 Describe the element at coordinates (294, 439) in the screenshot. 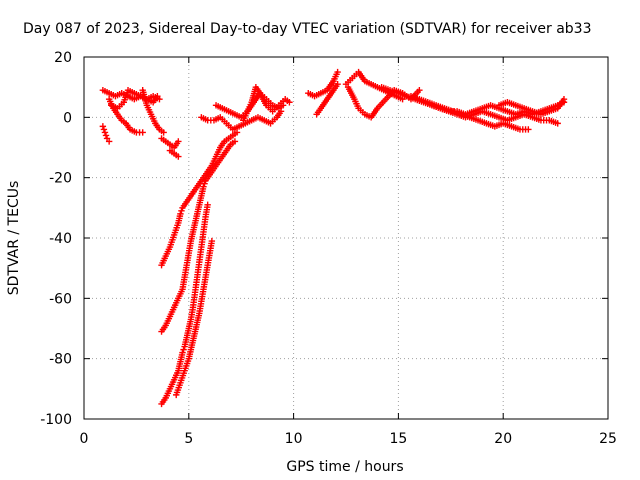

I see `x-tick-label: 10` at that location.